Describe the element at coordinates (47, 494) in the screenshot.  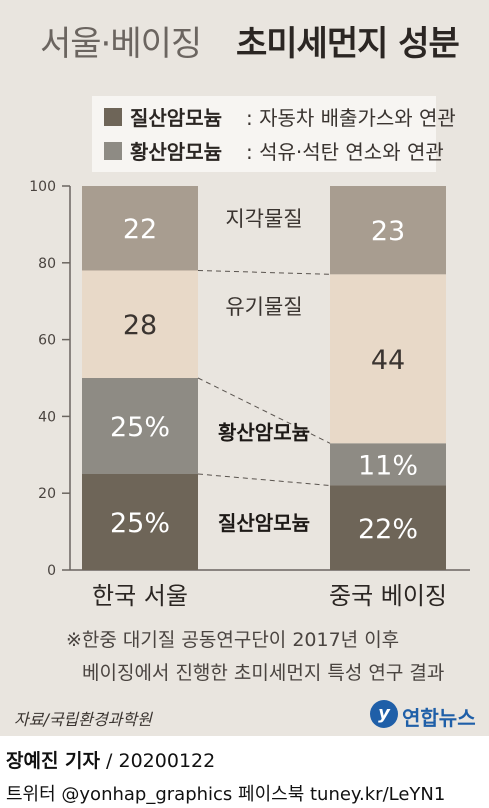
I see `y-tick-label-20: 20` at that location.